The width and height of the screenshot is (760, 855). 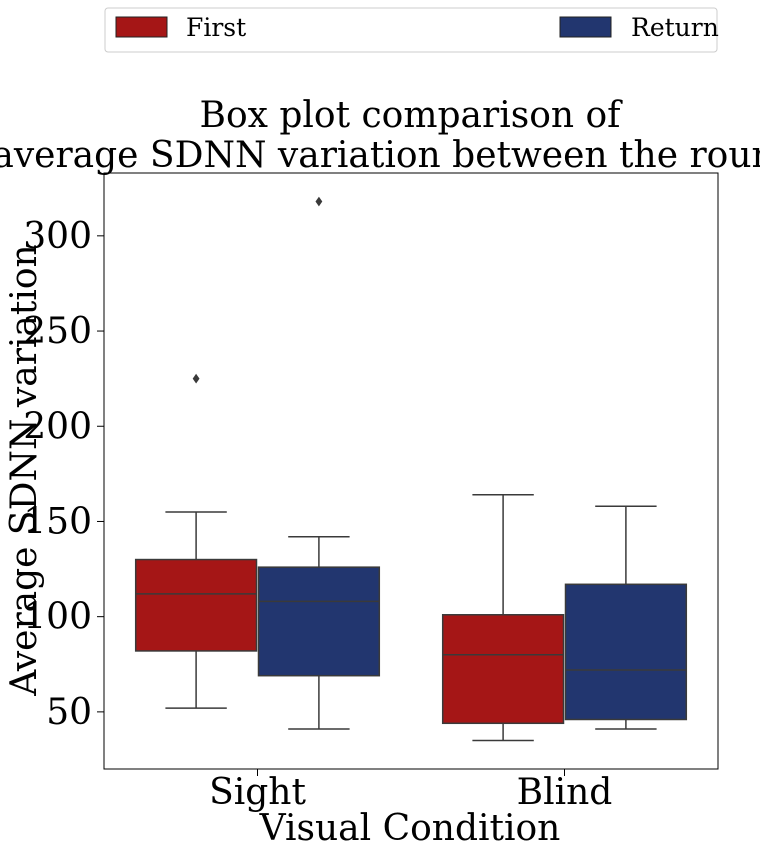 What do you see at coordinates (319, 463) in the screenshot?
I see `box-return-sight` at bounding box center [319, 463].